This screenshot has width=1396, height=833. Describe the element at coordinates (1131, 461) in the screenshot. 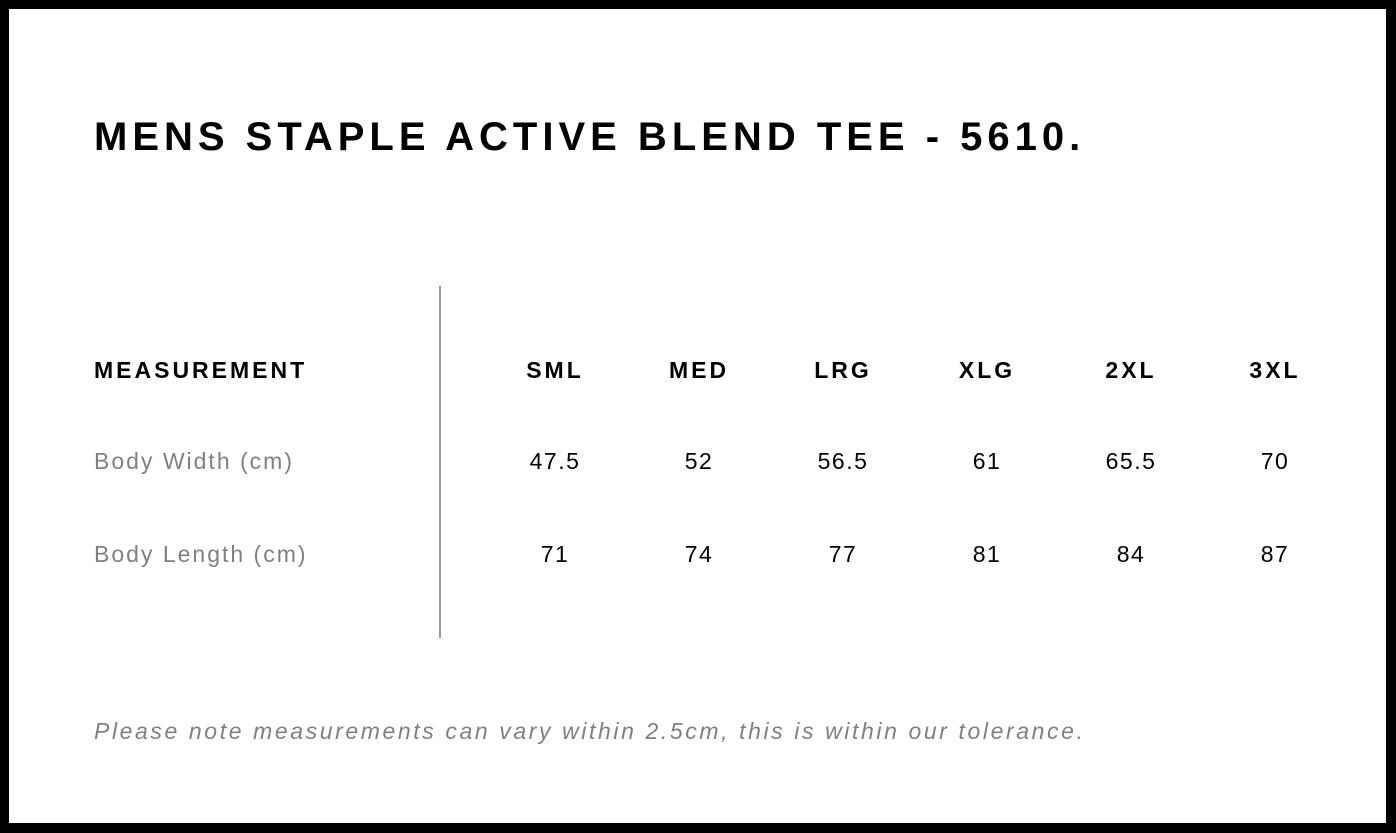

I see `table-cell: 65.5` at that location.